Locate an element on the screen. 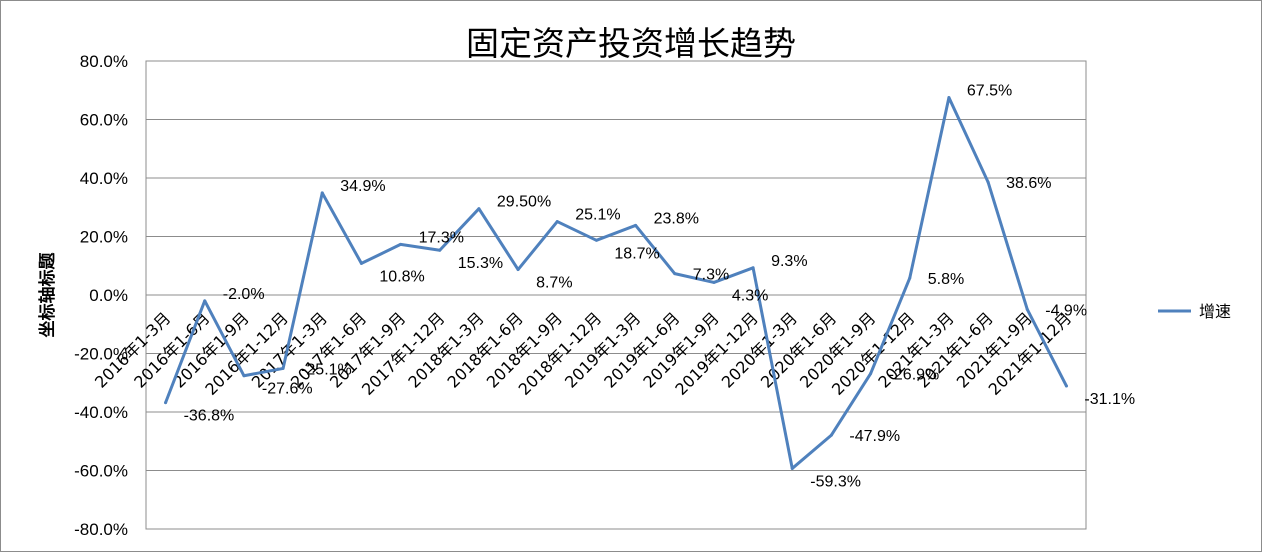 The image size is (1262, 552). data-label: 8.7% is located at coordinates (554, 283).